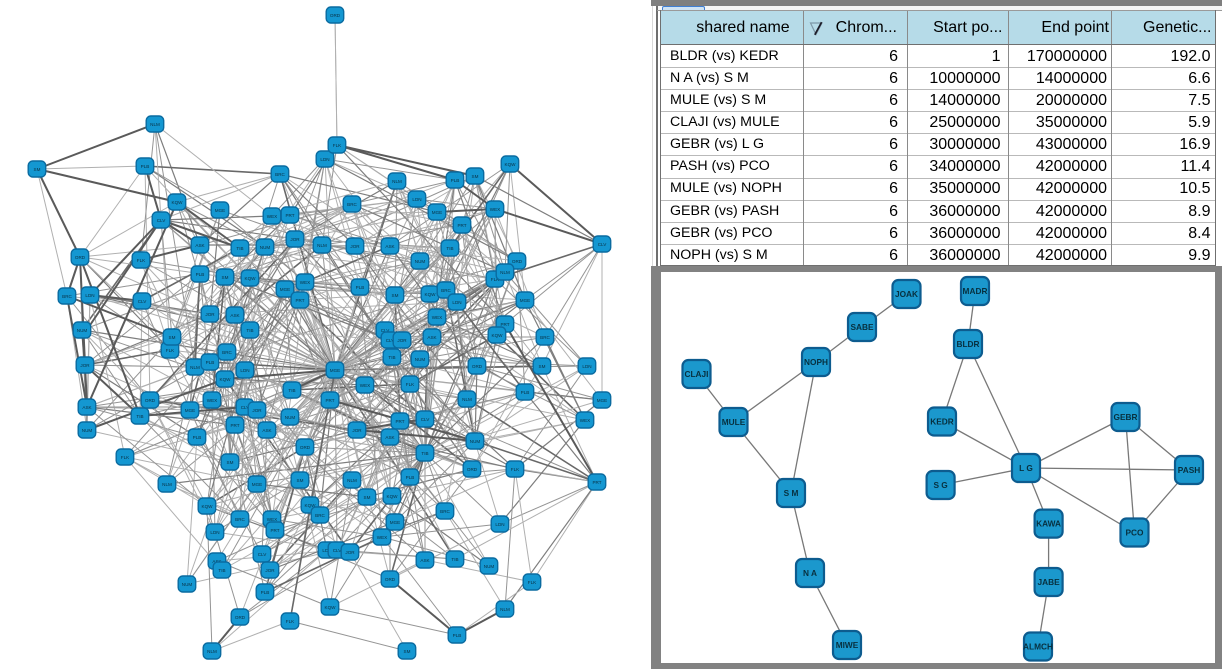 This screenshot has height=669, width=1222. What do you see at coordinates (975, 291) in the screenshot?
I see `svg-text: MADR` at bounding box center [975, 291].